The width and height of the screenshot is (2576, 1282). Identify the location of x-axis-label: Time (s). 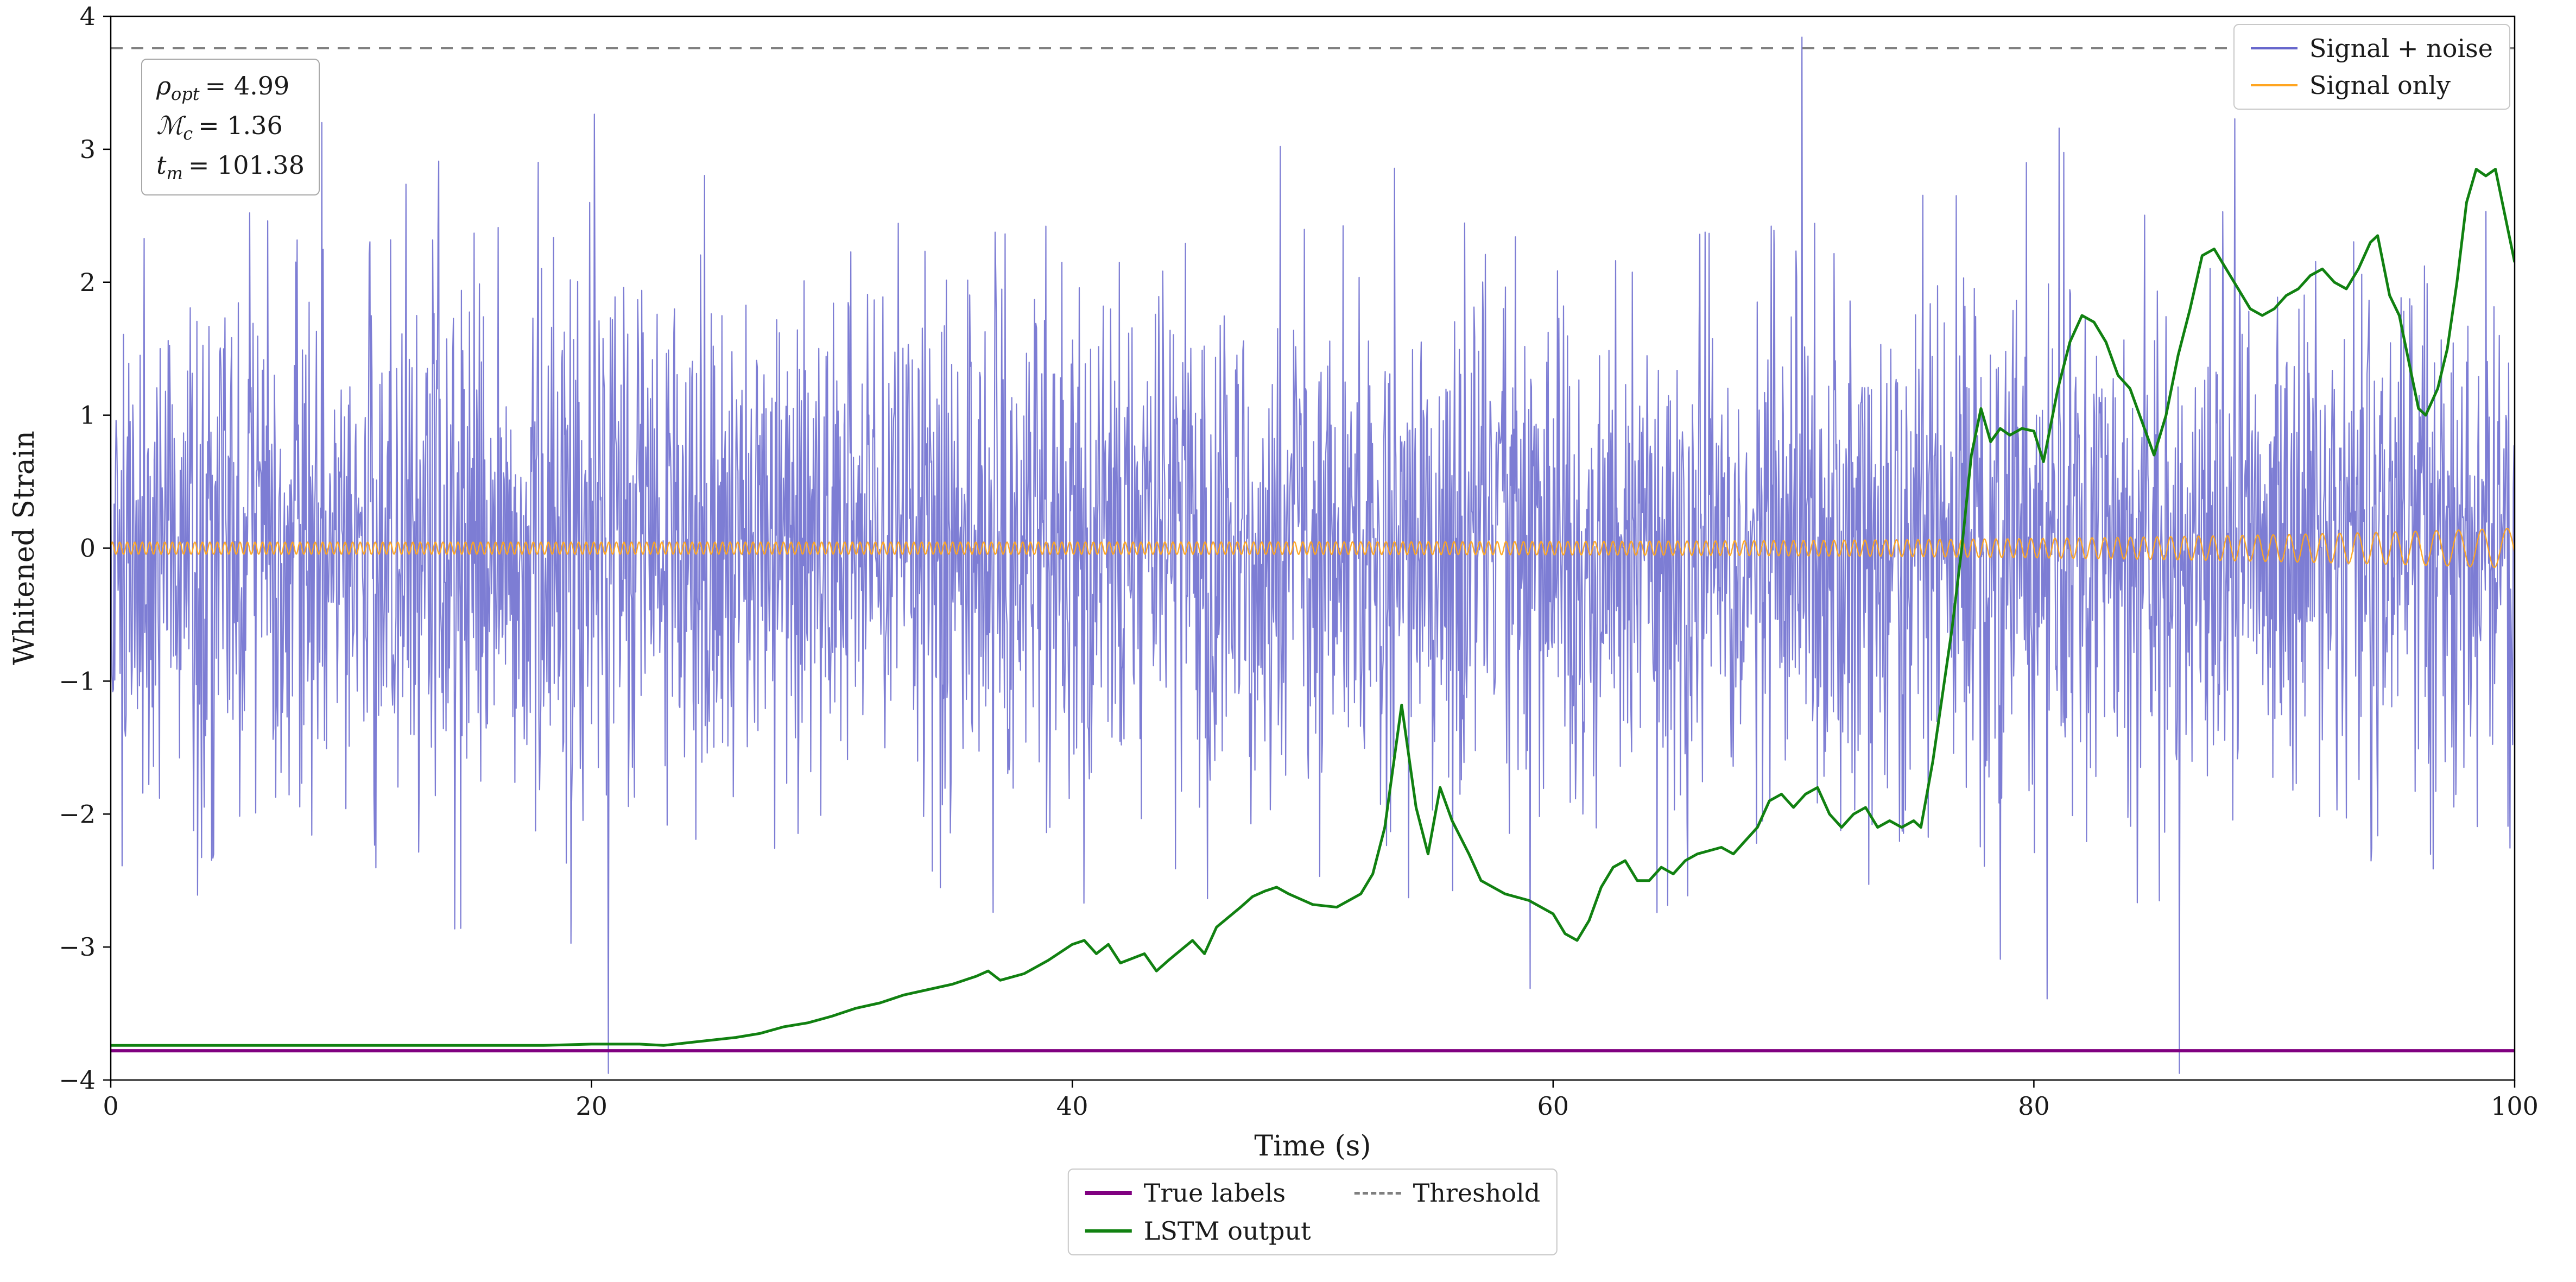
(1312, 1146).